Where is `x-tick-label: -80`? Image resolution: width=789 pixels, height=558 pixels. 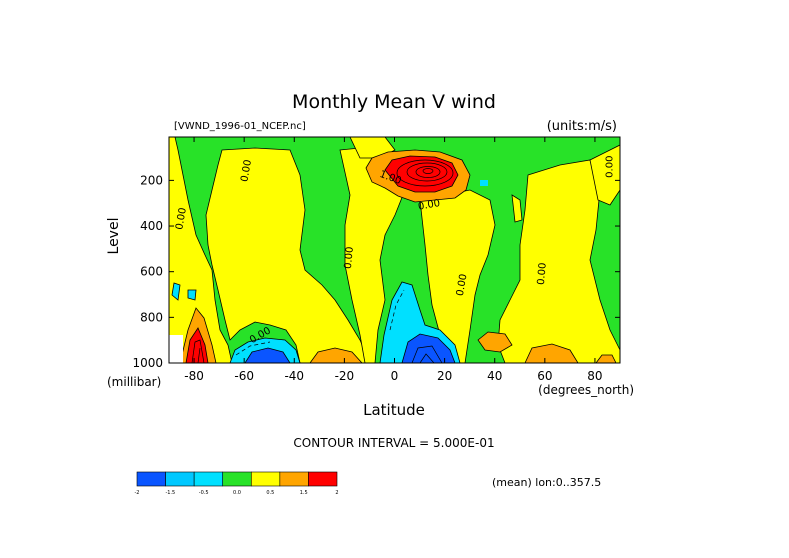 x-tick-label: -80 is located at coordinates (194, 376).